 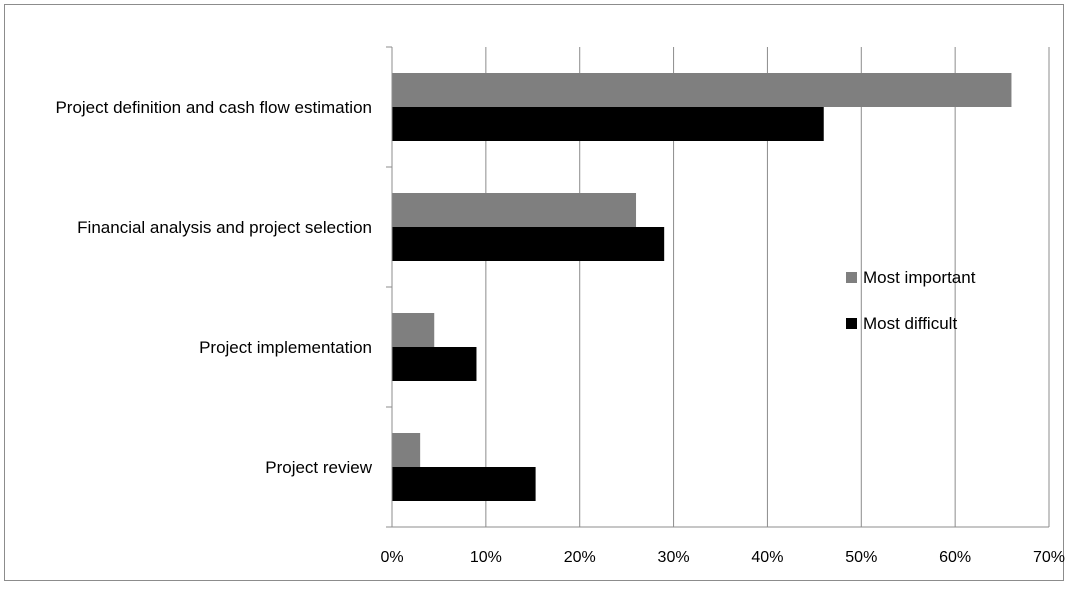 What do you see at coordinates (486, 557) in the screenshot?
I see `x-tick-label: 10%` at bounding box center [486, 557].